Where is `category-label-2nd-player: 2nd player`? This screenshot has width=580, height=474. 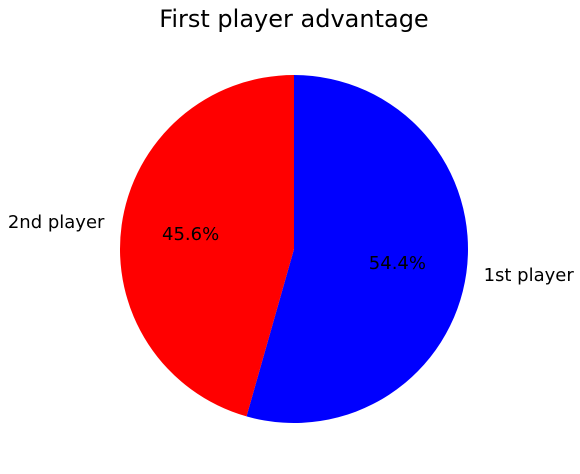 category-label-2nd-player: 2nd player is located at coordinates (56, 222).